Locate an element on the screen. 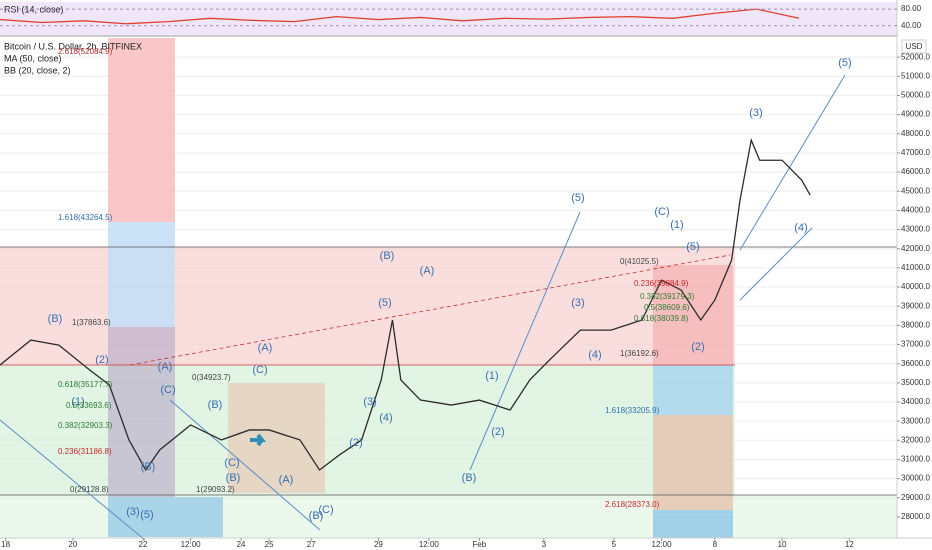  y-tick-label: 36000.0 is located at coordinates (915, 363).